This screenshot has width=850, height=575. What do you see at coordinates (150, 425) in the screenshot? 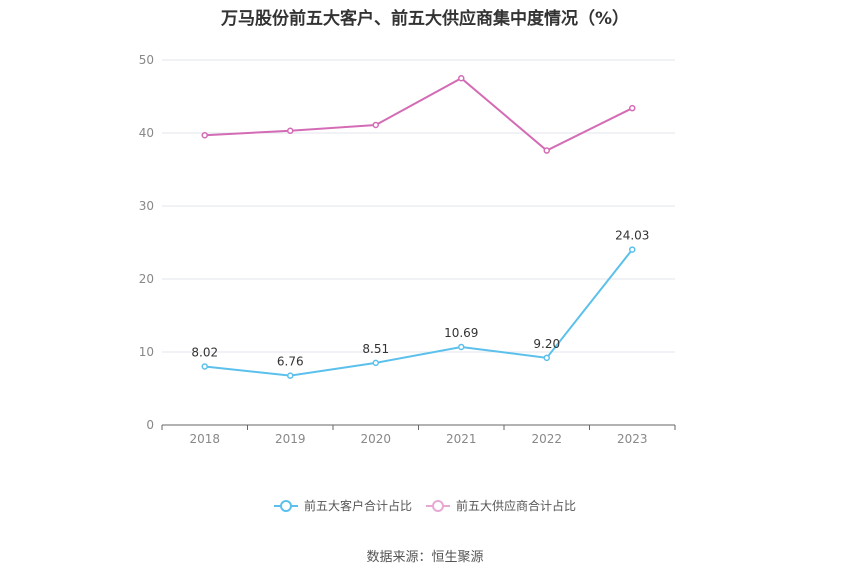
I see `y-tick-label: 0` at bounding box center [150, 425].